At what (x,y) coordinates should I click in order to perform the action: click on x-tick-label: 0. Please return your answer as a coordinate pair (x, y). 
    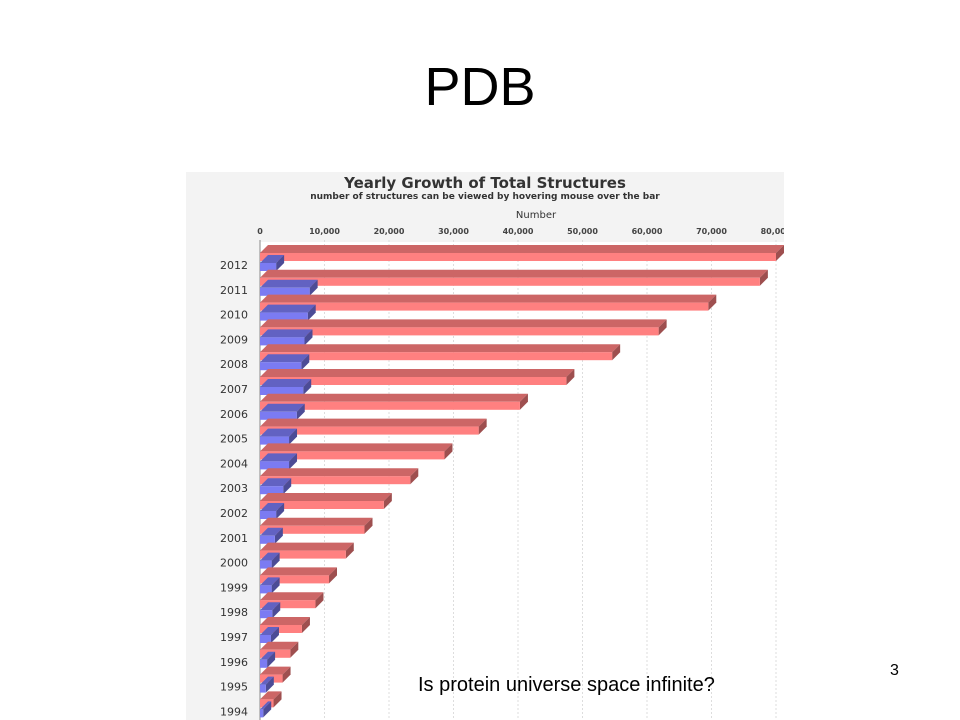
    Looking at the image, I should click on (260, 231).